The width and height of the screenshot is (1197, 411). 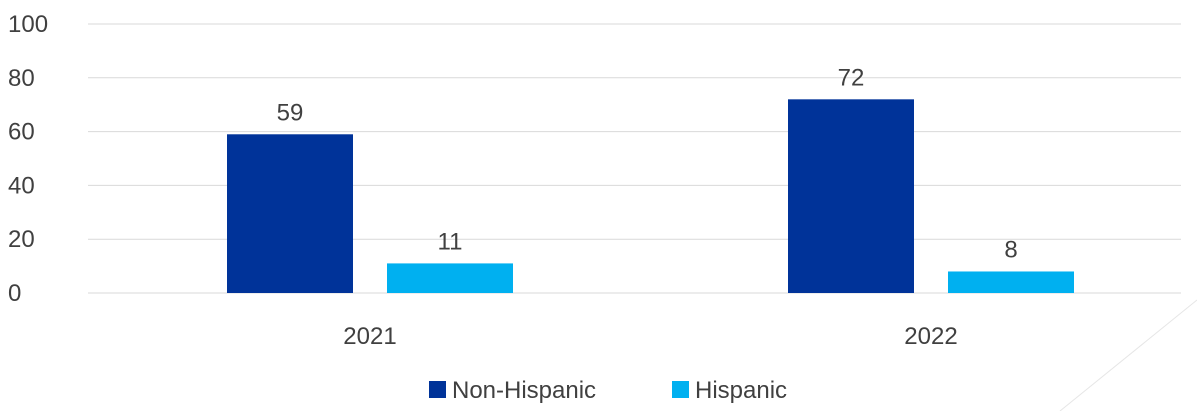 I want to click on bar-hispanic-2021, so click(x=450, y=278).